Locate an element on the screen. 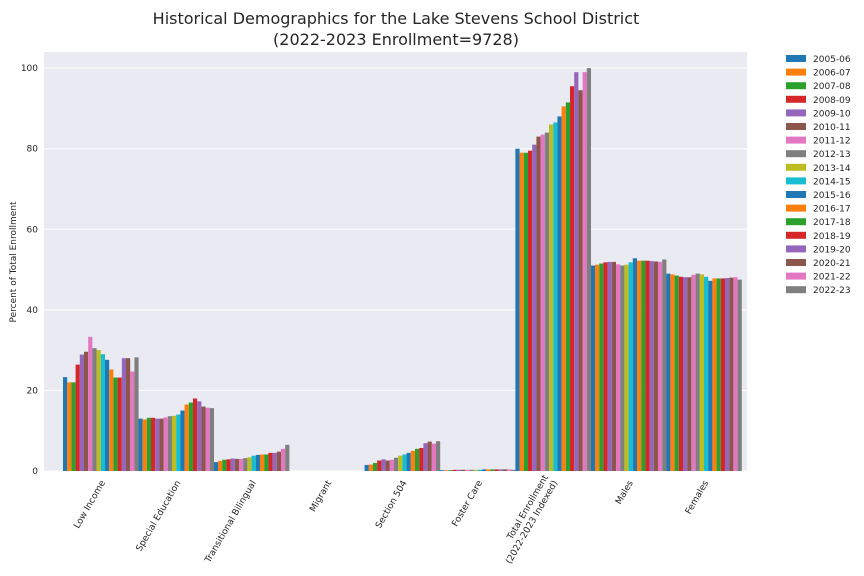  legend-label: 2021-22 is located at coordinates (832, 278).